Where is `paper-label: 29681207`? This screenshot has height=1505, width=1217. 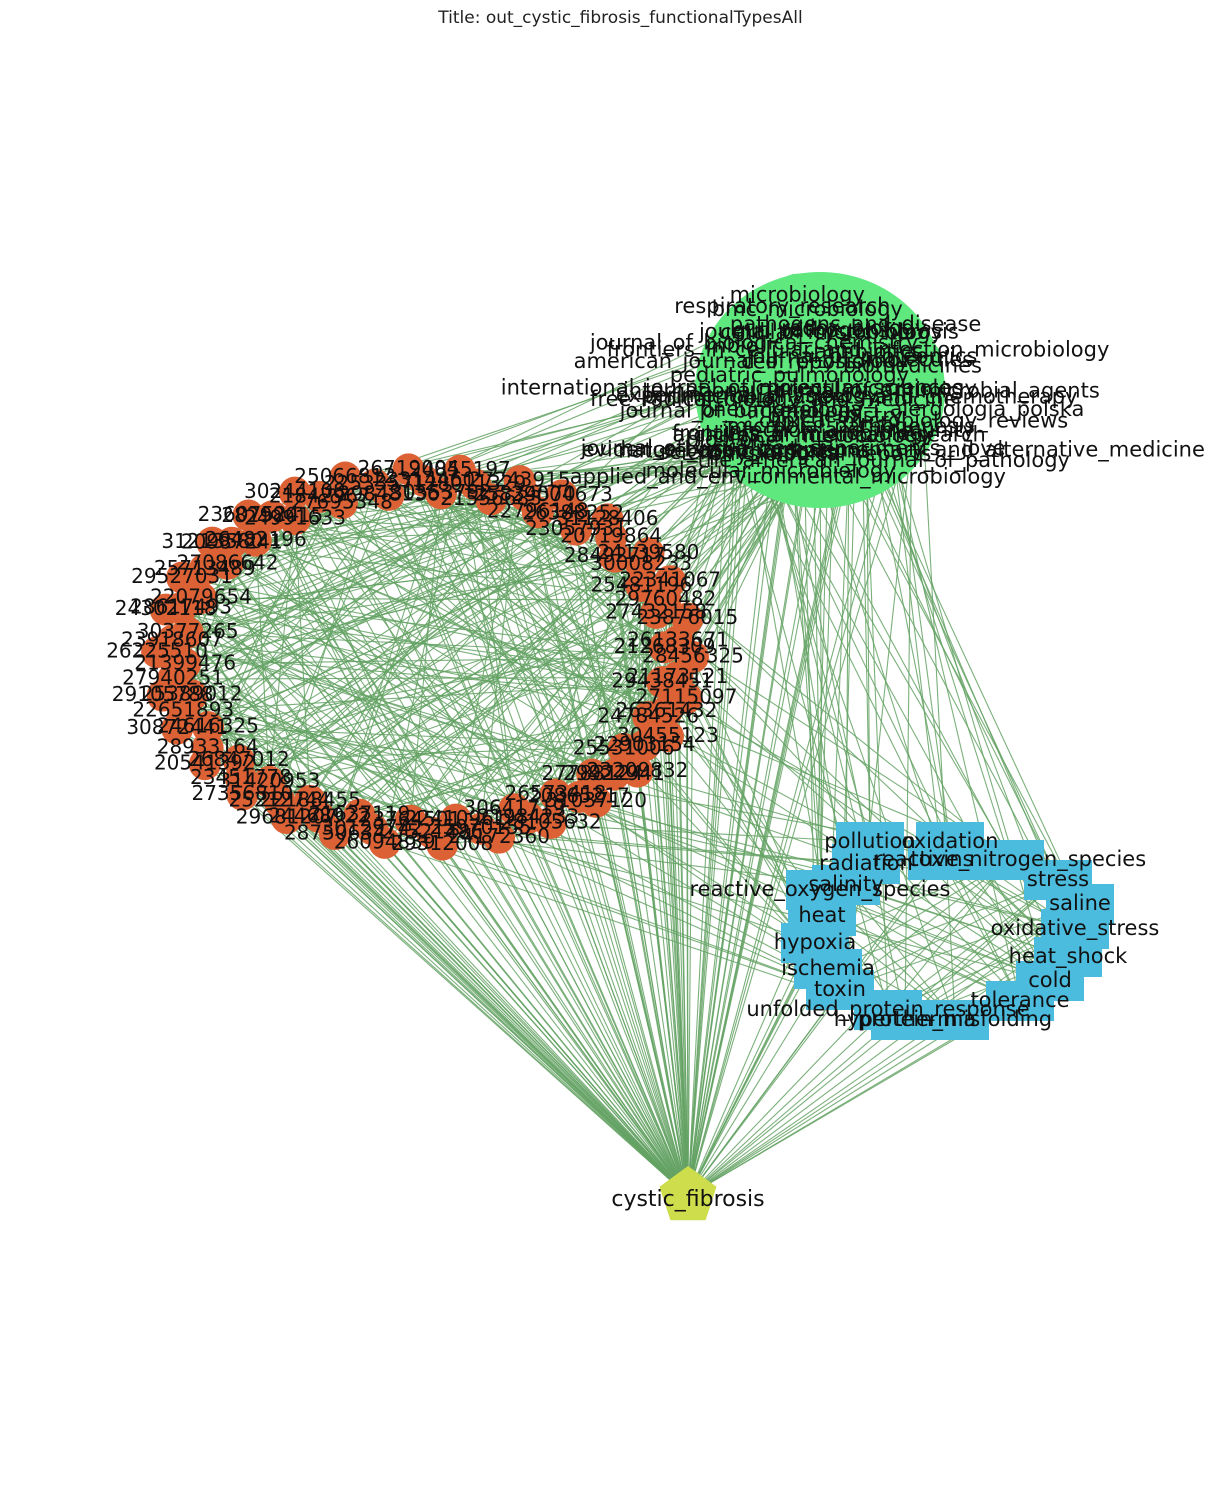
paper-label: 29681207 is located at coordinates (287, 817).